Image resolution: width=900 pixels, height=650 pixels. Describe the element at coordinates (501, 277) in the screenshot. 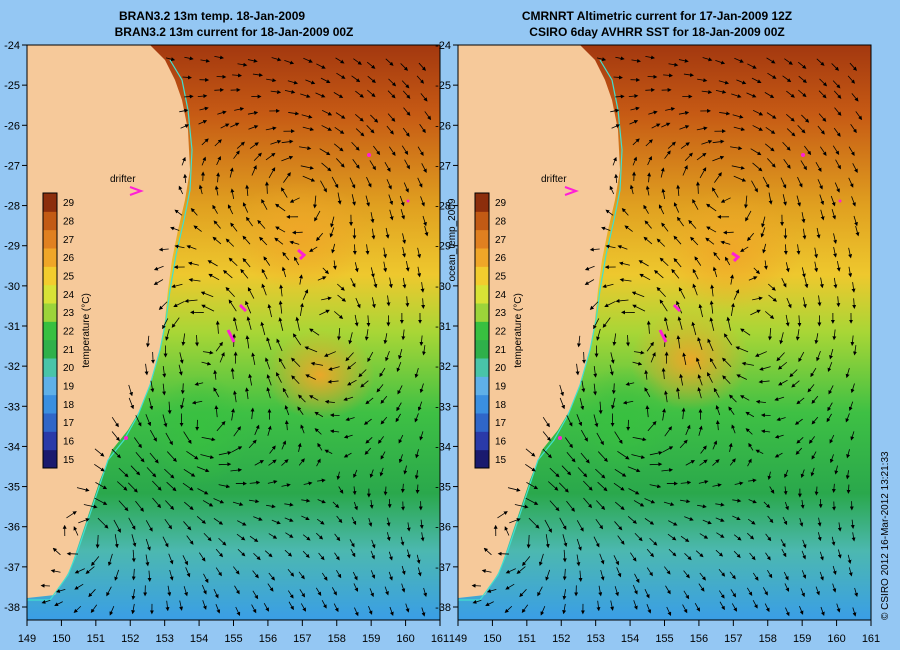

I see `colorbar-tick-label: 25` at that location.